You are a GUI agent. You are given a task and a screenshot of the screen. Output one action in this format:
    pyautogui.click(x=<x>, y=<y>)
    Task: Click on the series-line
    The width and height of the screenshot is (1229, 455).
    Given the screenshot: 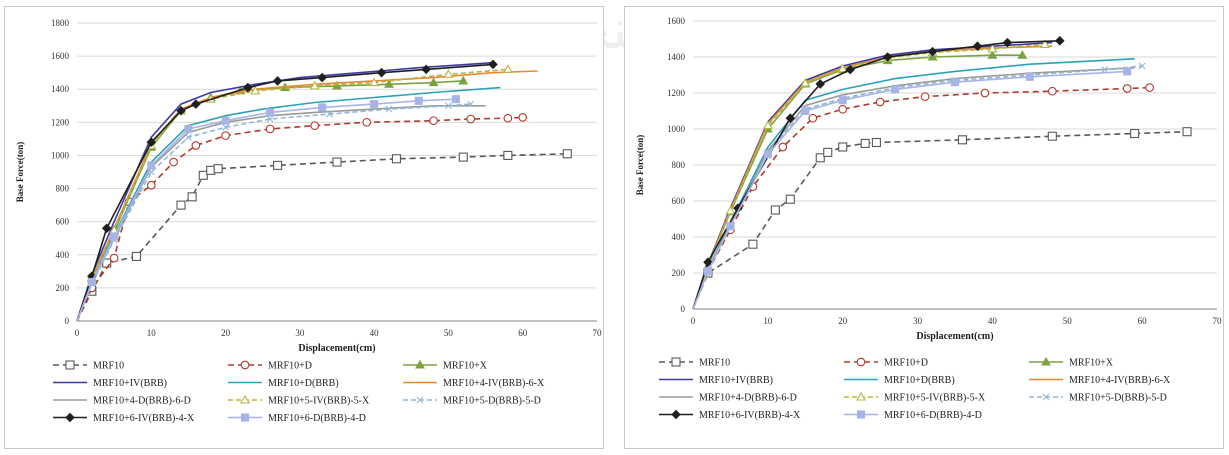 What is the action you would take?
    pyautogui.click(x=322, y=237)
    